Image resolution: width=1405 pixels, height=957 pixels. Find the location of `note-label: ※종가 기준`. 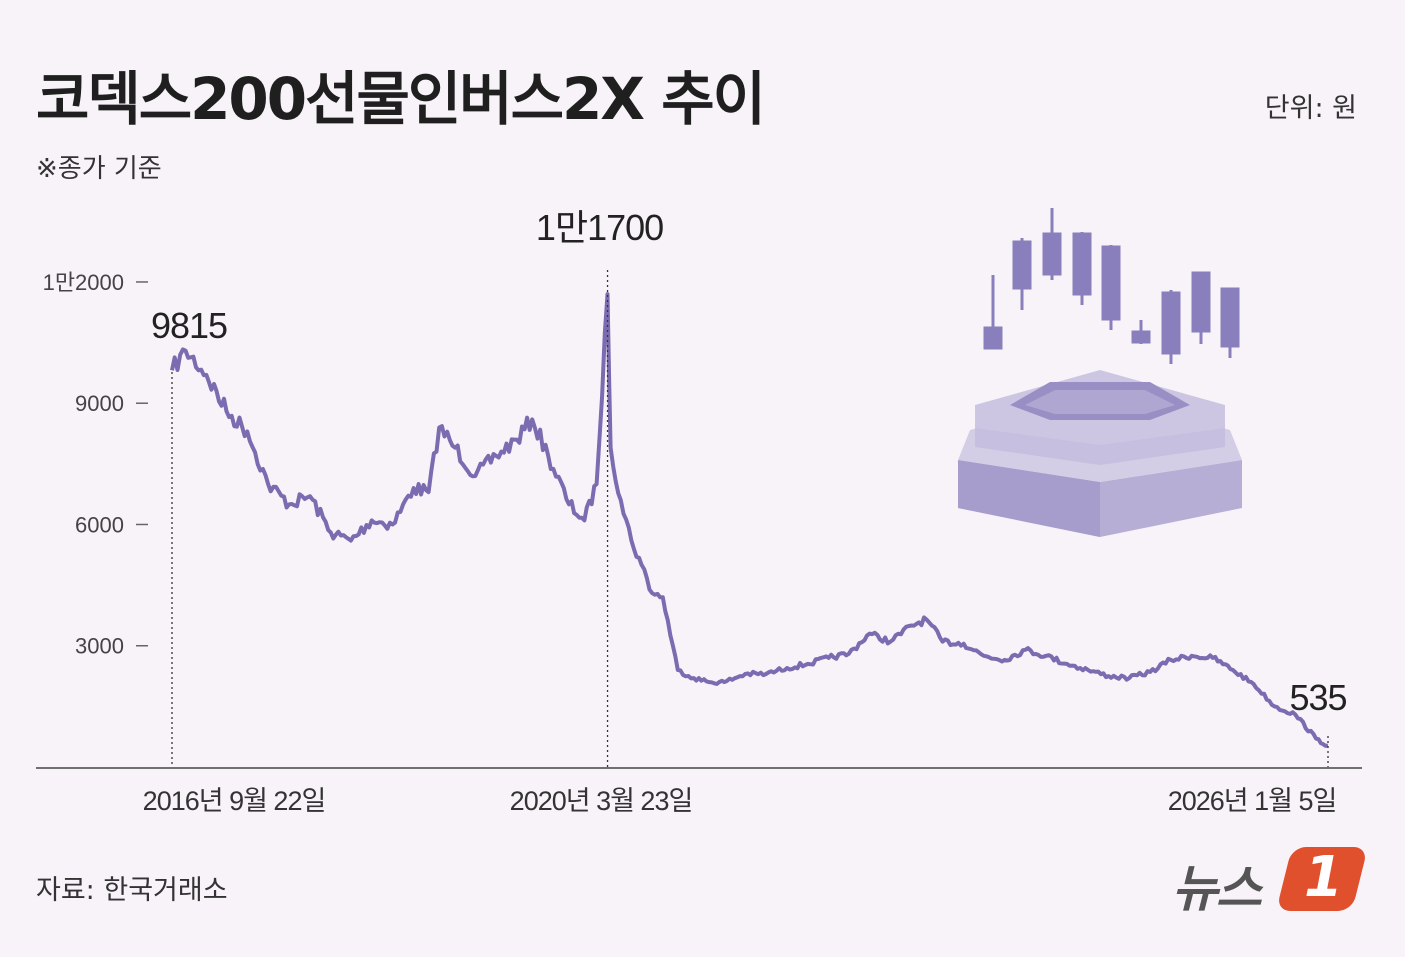

note-label: ※종가 기준 is located at coordinates (99, 169).